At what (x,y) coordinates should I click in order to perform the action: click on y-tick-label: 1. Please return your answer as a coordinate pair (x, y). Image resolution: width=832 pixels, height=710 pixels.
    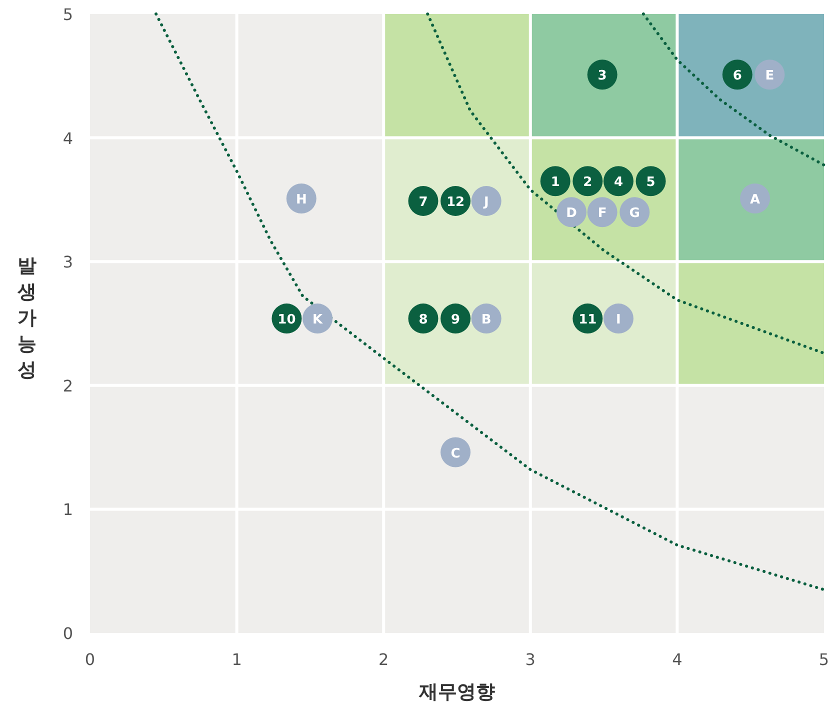
    Looking at the image, I should click on (68, 510).